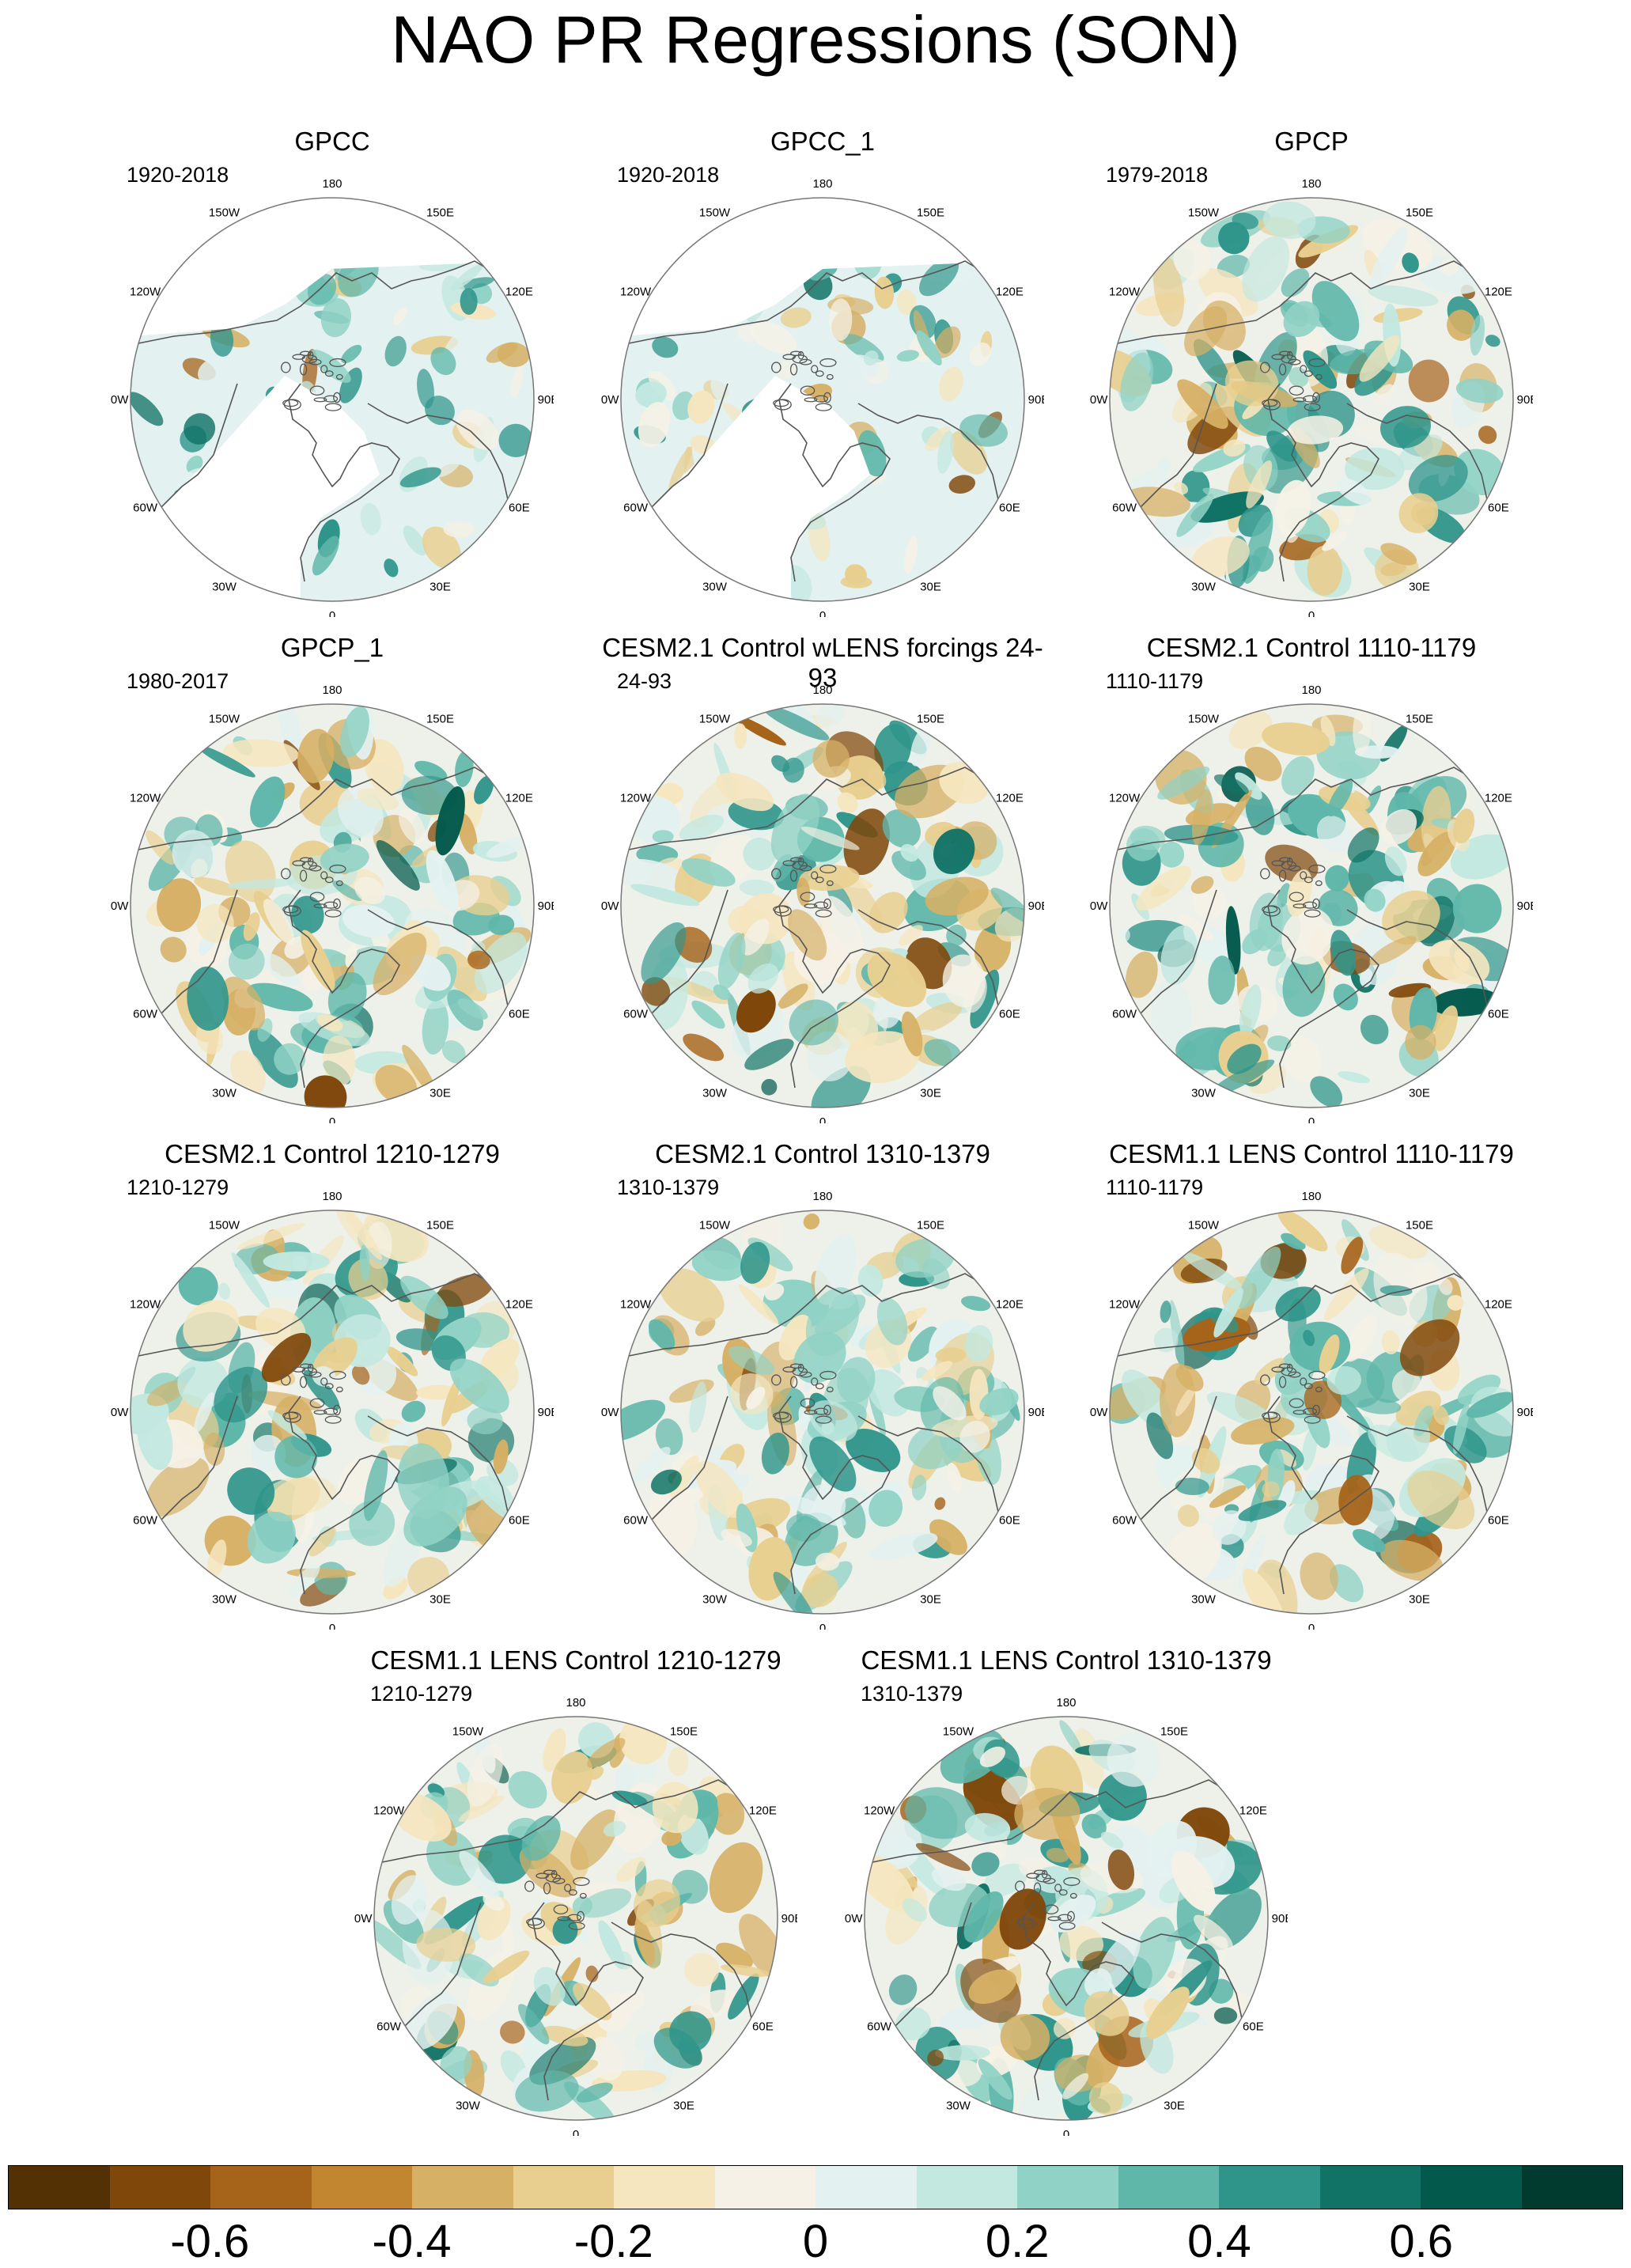 The width and height of the screenshot is (1631, 2268). I want to click on panel-title: GPCP, so click(1312, 142).